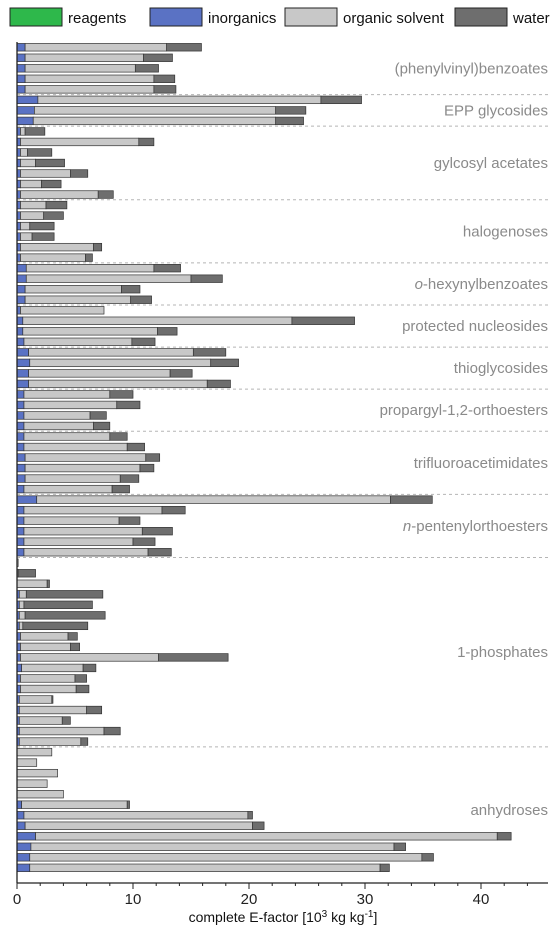  Describe the element at coordinates (481, 899) in the screenshot. I see `x-tick-label: 40` at that location.